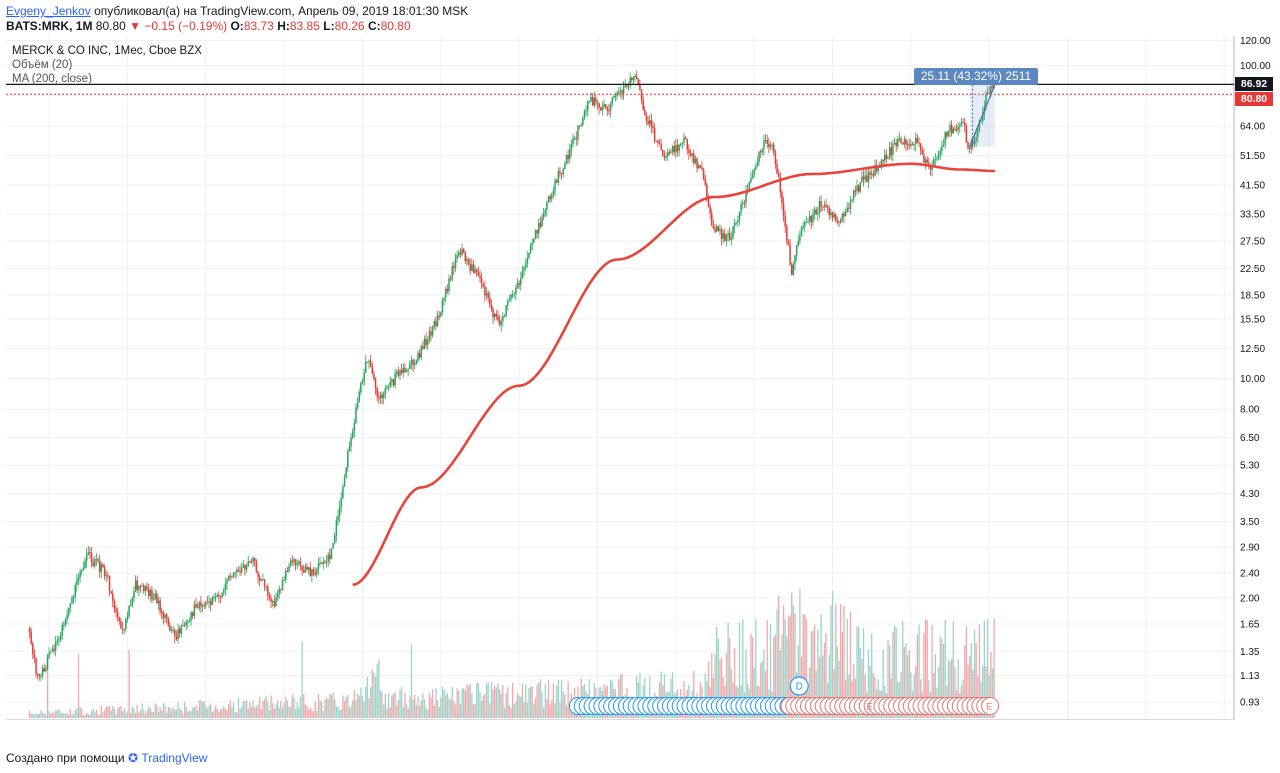 This screenshot has width=1280, height=773. I want to click on legend-symbol: MERCK & CO INC, 1Мес, Cboe BZX, so click(107, 51).